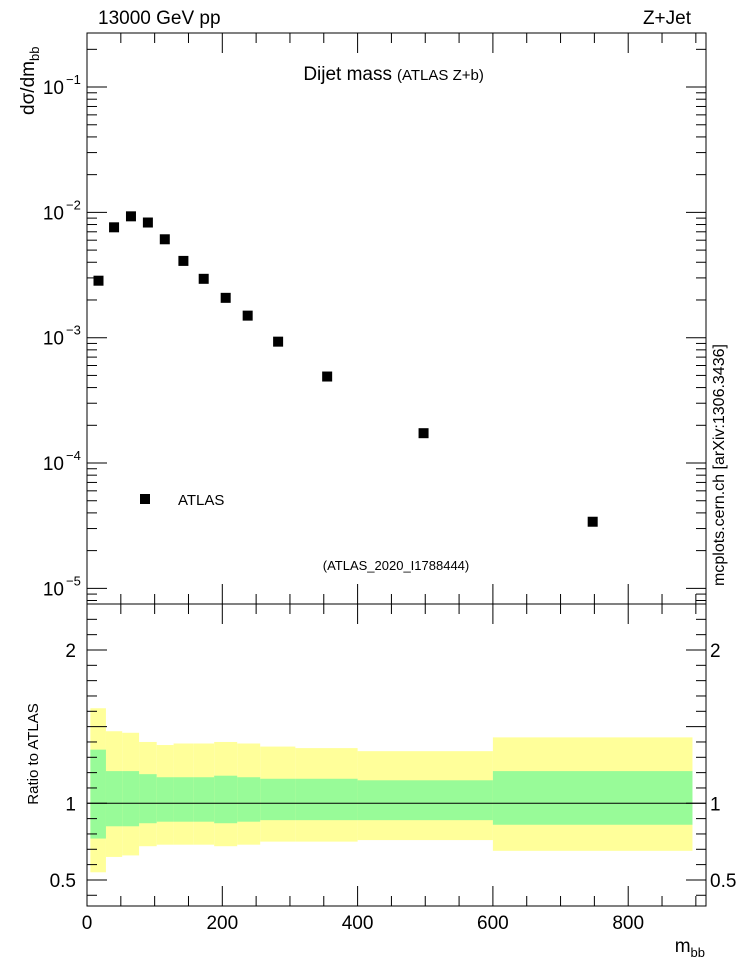 This screenshot has height=972, width=746. What do you see at coordinates (440, 75) in the screenshot?
I see `plot-subtitle: (ATLAS Z+b)` at bounding box center [440, 75].